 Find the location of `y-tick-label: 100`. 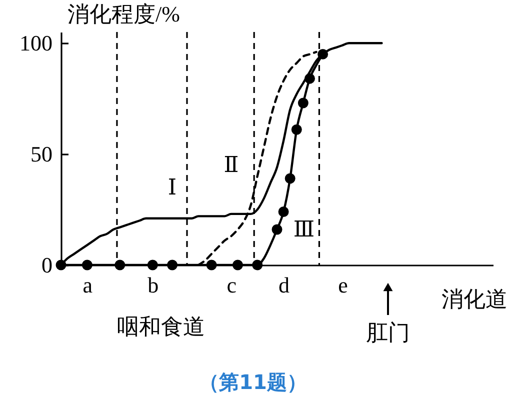

y-tick-label: 100 is located at coordinates (36, 43).